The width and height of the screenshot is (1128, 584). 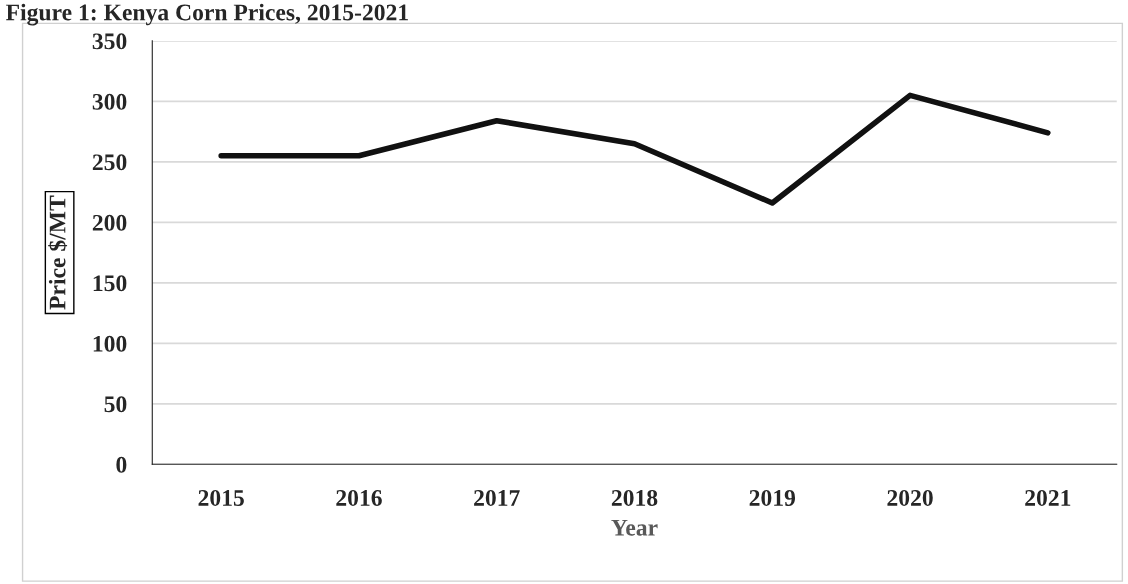 What do you see at coordinates (910, 497) in the screenshot?
I see `x-tick-label: 2020` at bounding box center [910, 497].